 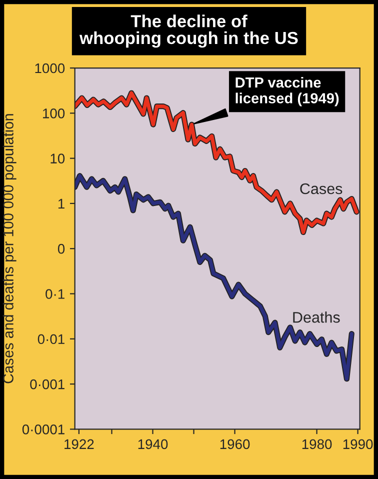 What do you see at coordinates (235, 444) in the screenshot?
I see `x-tick-label: 1960` at bounding box center [235, 444].